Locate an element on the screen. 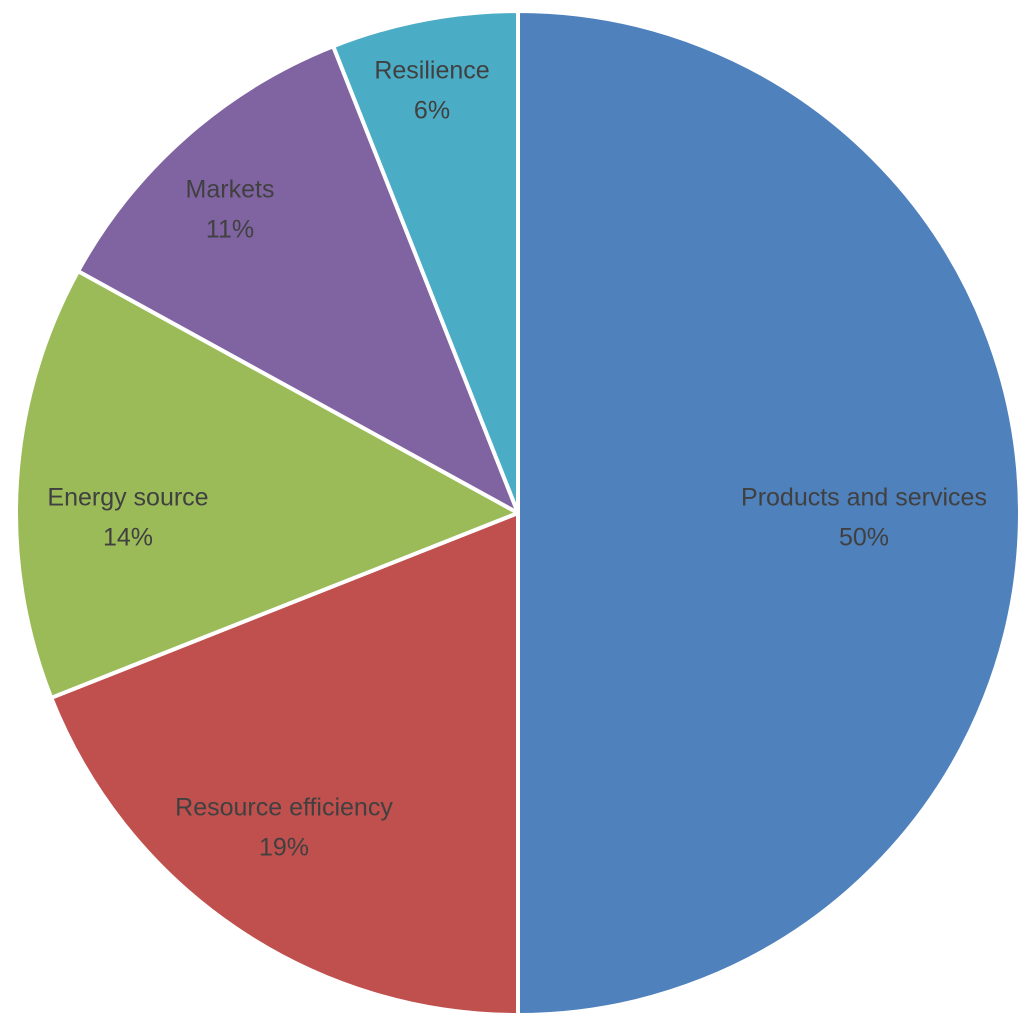 Image resolution: width=1021 pixels, height=1018 pixels. data-label-products-and-services: Products and services 50% is located at coordinates (864, 518).